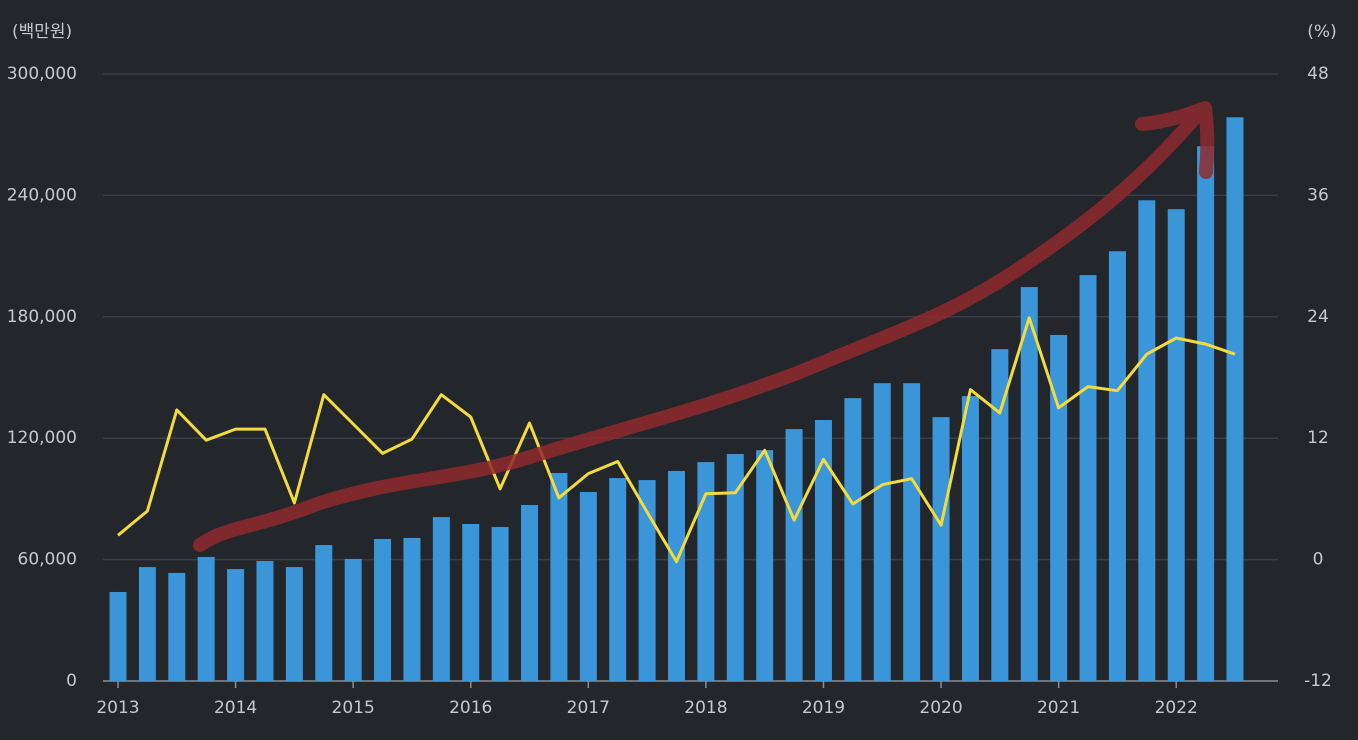  Describe the element at coordinates (1318, 438) in the screenshot. I see `y2-tick-label: 12` at that location.